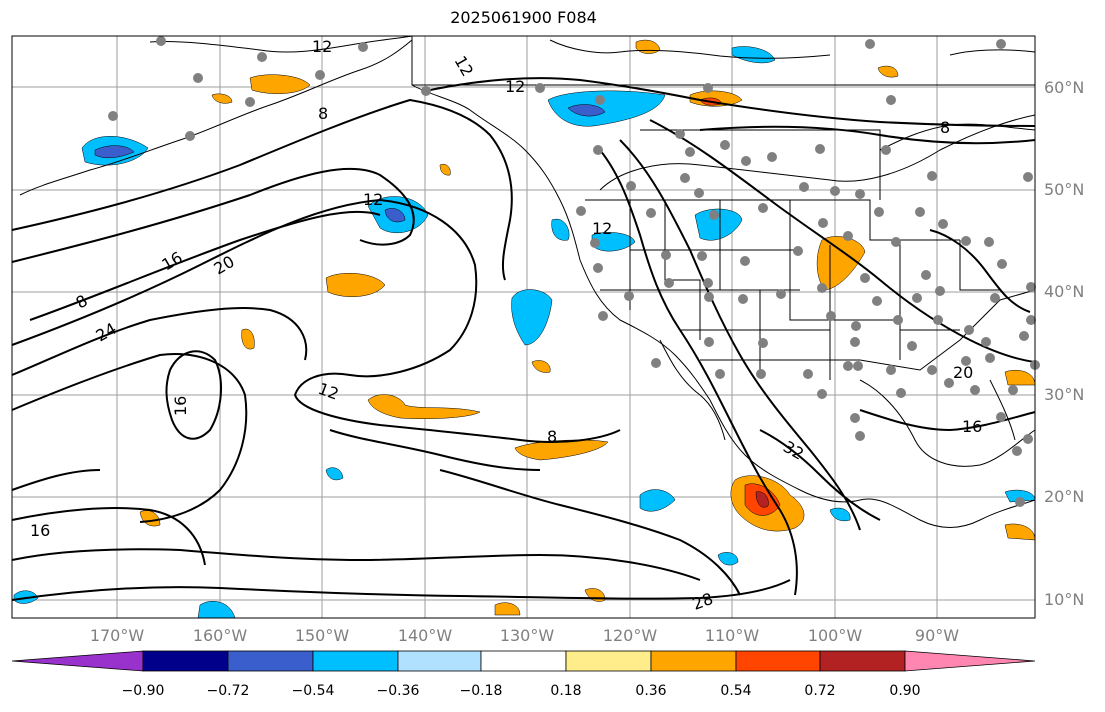 The height and width of the screenshot is (712, 1105). I want to click on contour-label: 20, so click(963, 372).